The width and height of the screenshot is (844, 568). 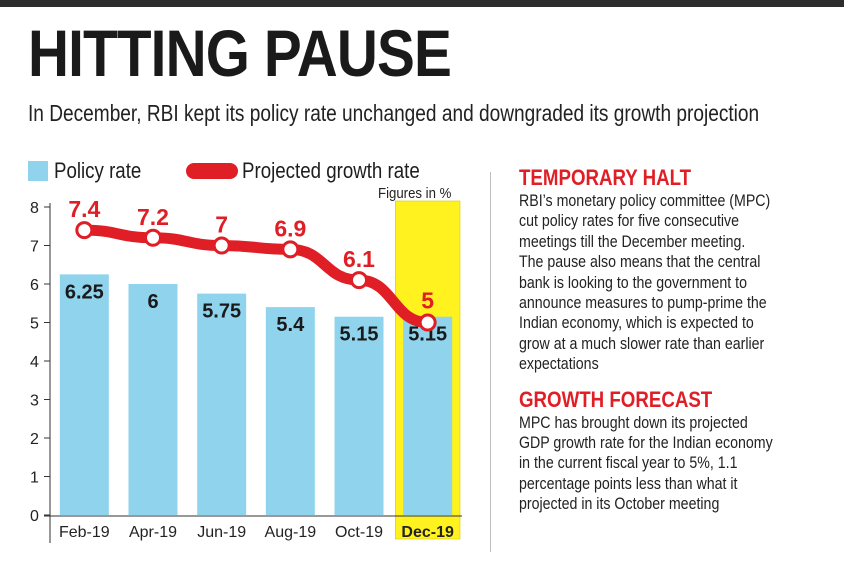 I want to click on y-tick-label: 5, so click(x=34, y=324).